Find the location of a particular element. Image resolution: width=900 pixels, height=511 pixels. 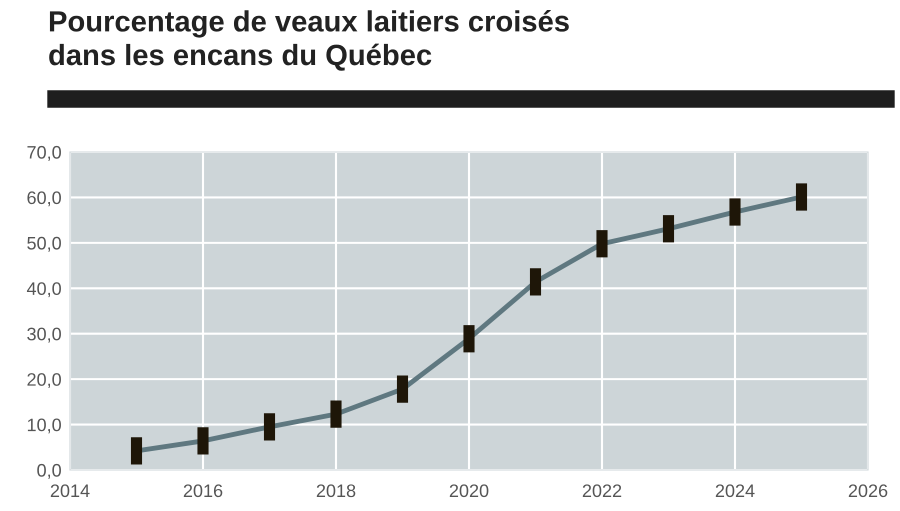

y-tick-label: 50,0 is located at coordinates (44, 244).